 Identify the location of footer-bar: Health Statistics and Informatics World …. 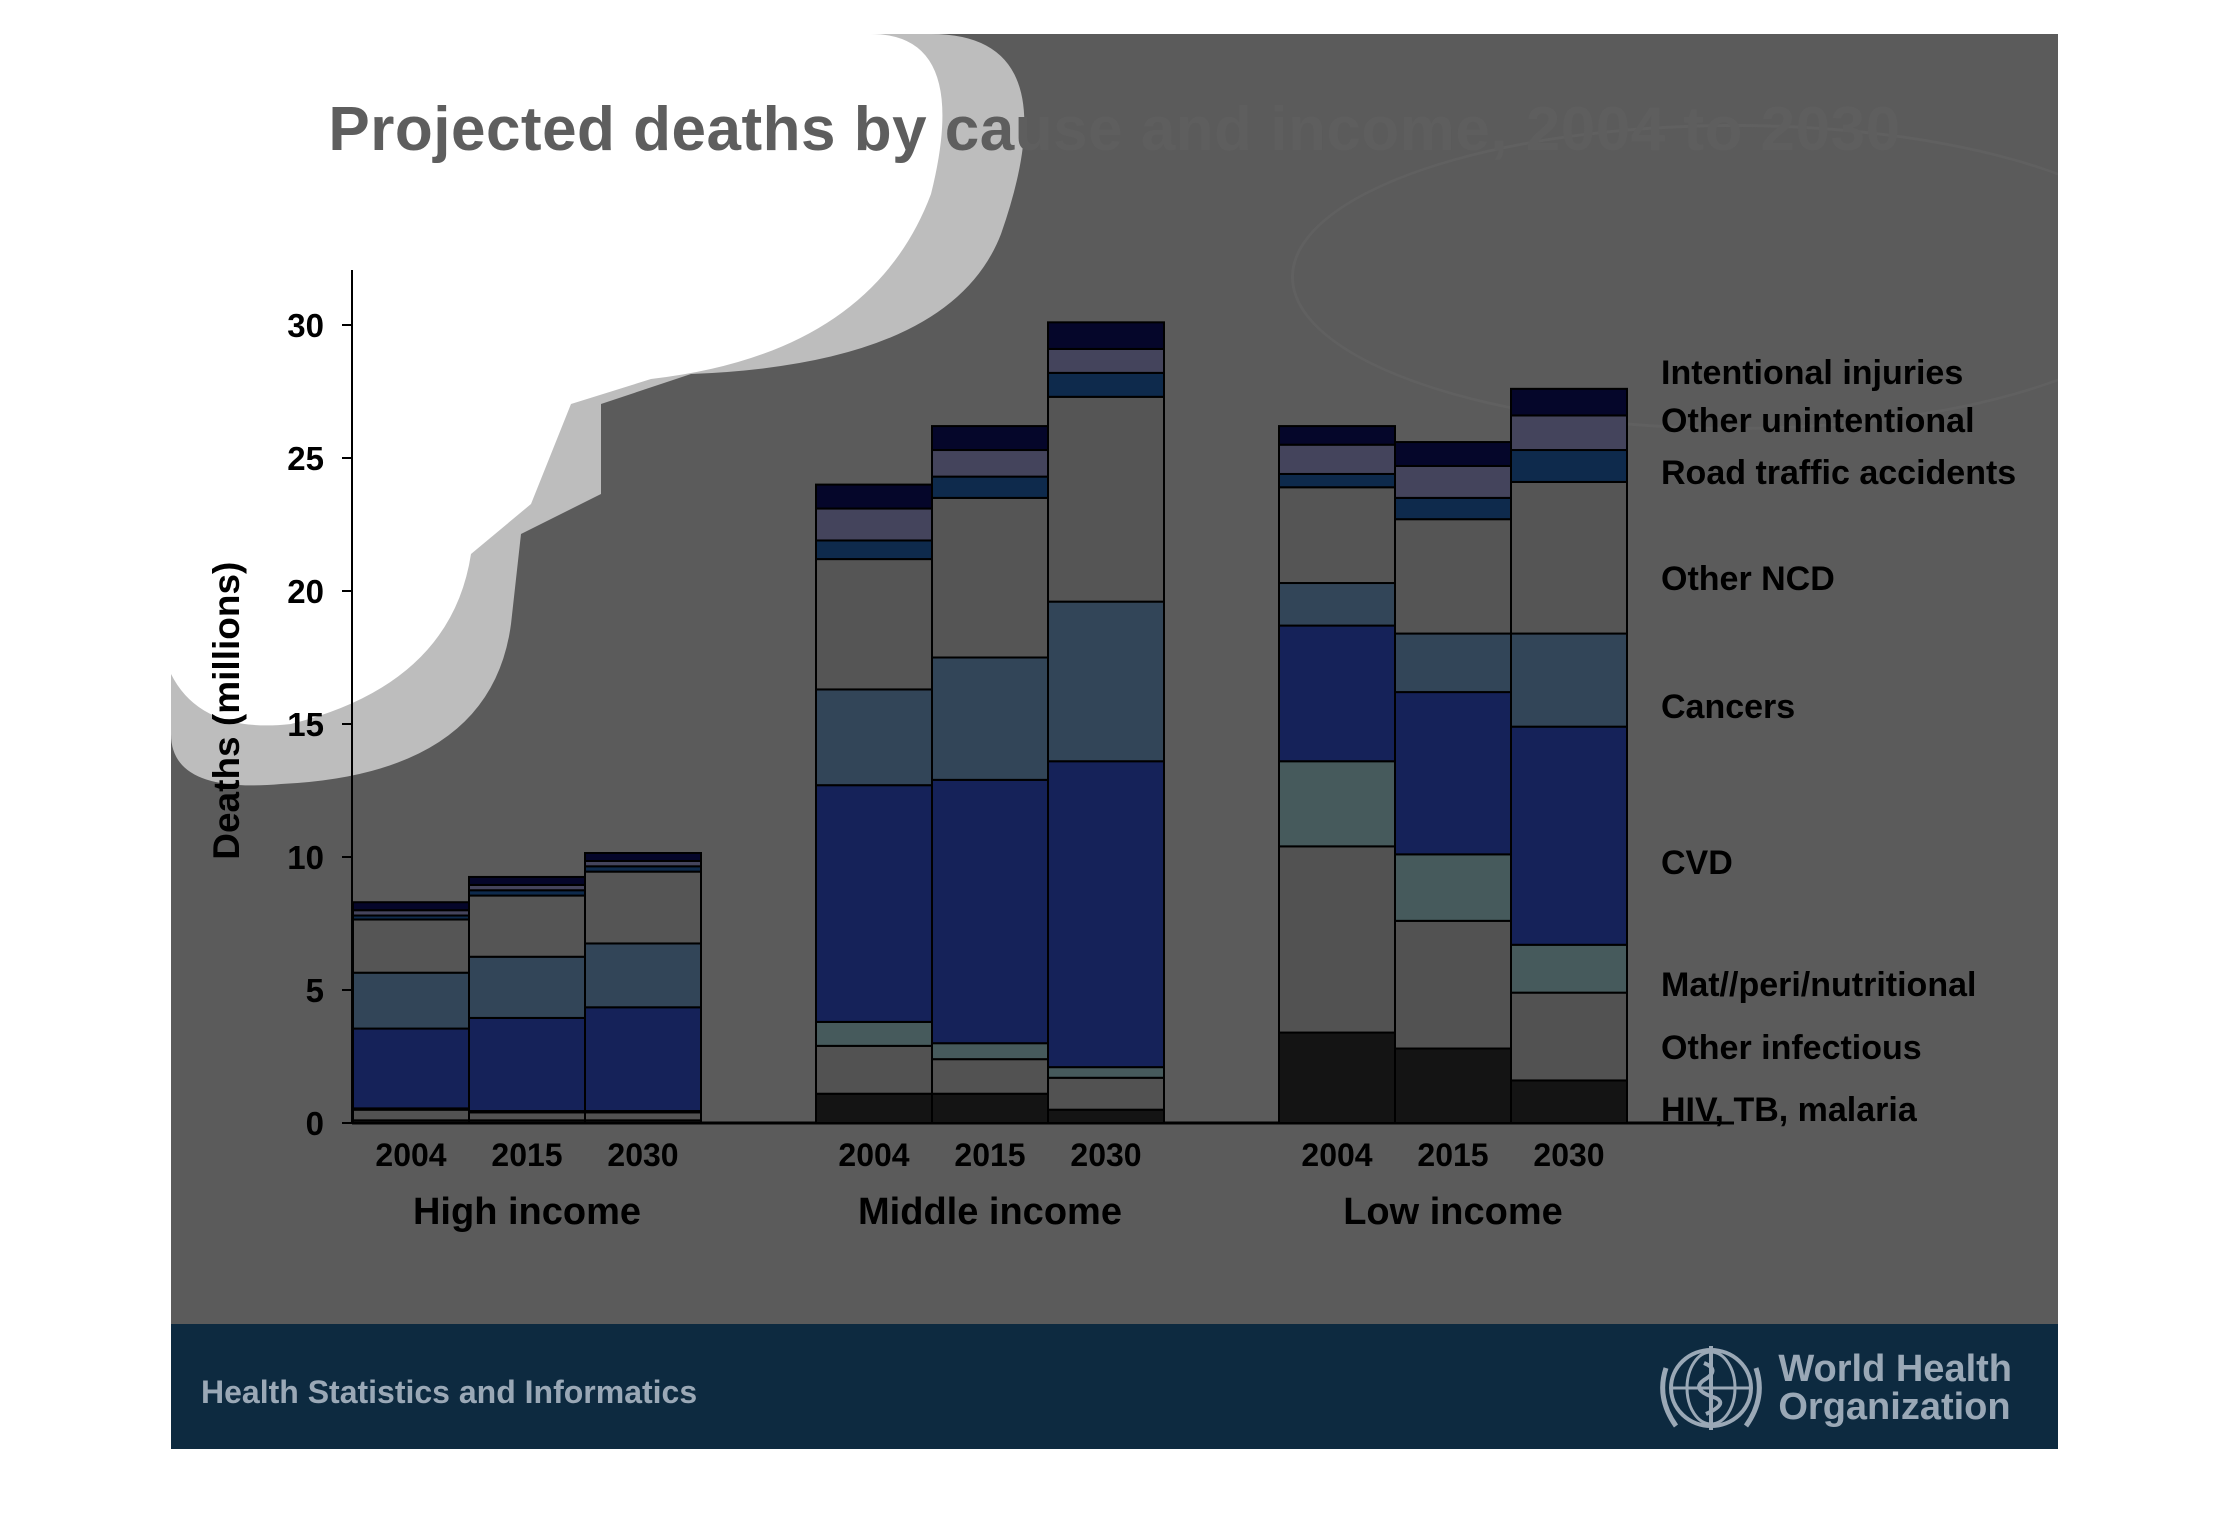
(1114, 1386).